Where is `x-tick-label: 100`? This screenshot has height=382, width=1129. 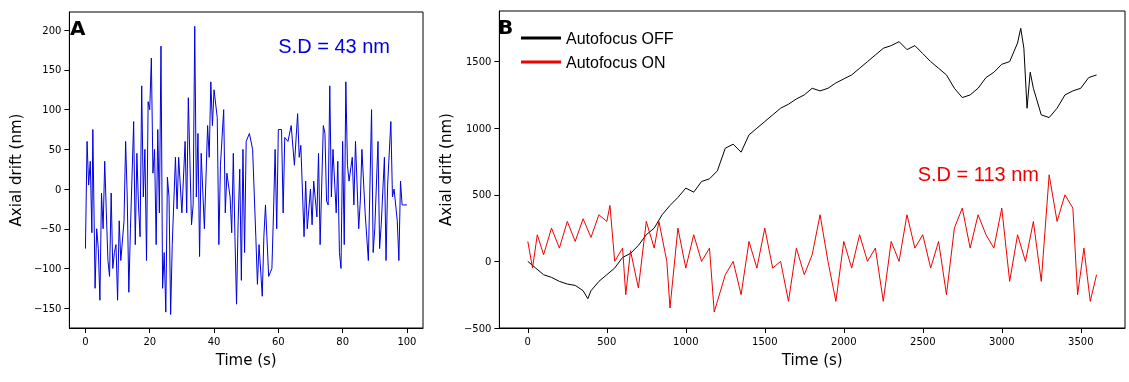
x-tick-label: 100 is located at coordinates (407, 341).